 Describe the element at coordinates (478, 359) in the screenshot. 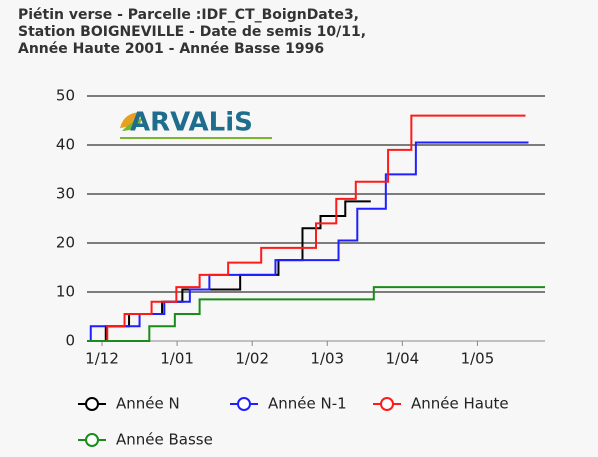

I see `x-tick-label: 1/05` at that location.